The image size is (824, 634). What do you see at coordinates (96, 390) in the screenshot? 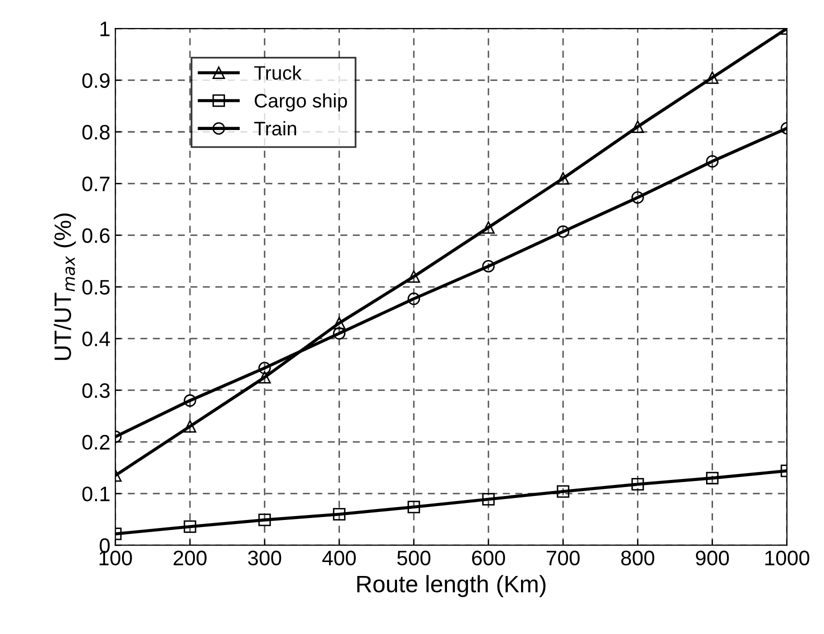
I see `y-tick-label: 0.3` at bounding box center [96, 390].